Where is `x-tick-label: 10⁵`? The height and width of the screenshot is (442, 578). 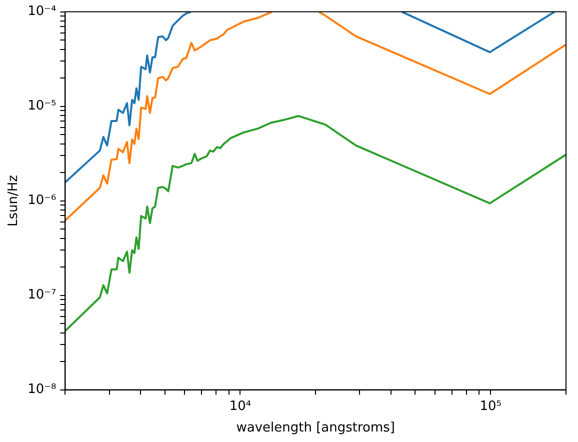
x-tick-label: 10⁵ is located at coordinates (491, 406).